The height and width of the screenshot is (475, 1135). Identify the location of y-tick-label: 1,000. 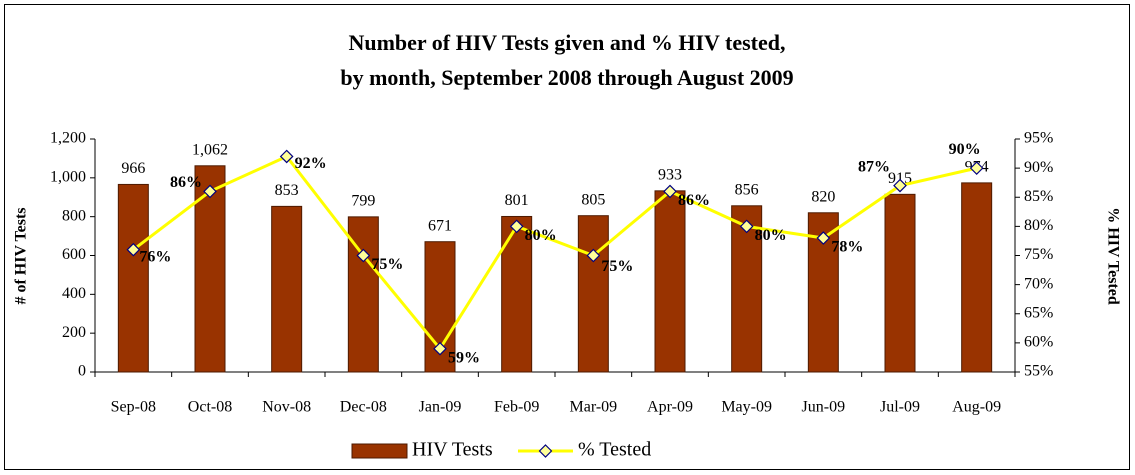
(68, 177).